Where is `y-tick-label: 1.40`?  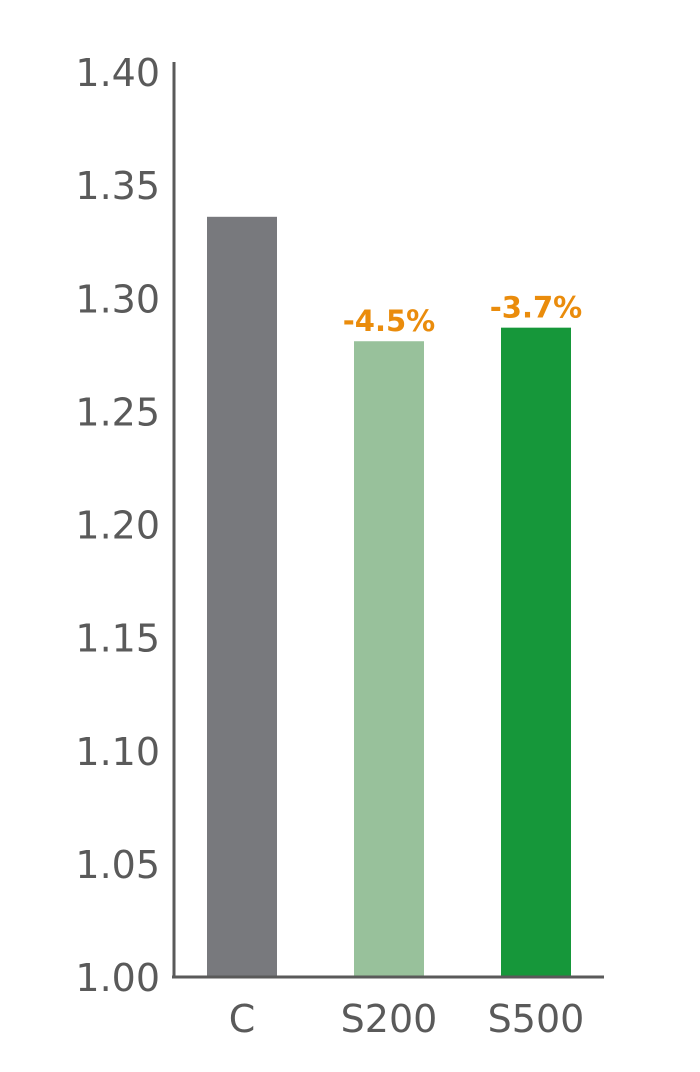
y-tick-label: 1.40 is located at coordinates (117, 73).